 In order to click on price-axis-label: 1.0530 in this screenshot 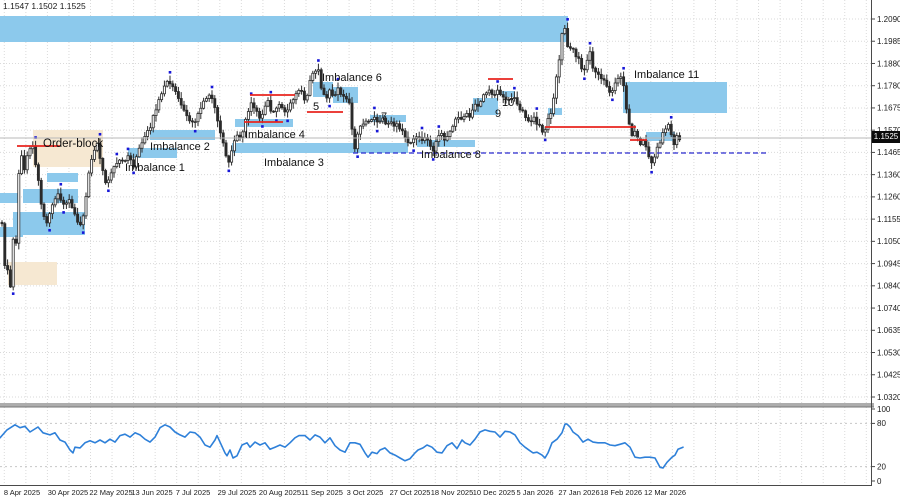, I will do `click(888, 352)`.